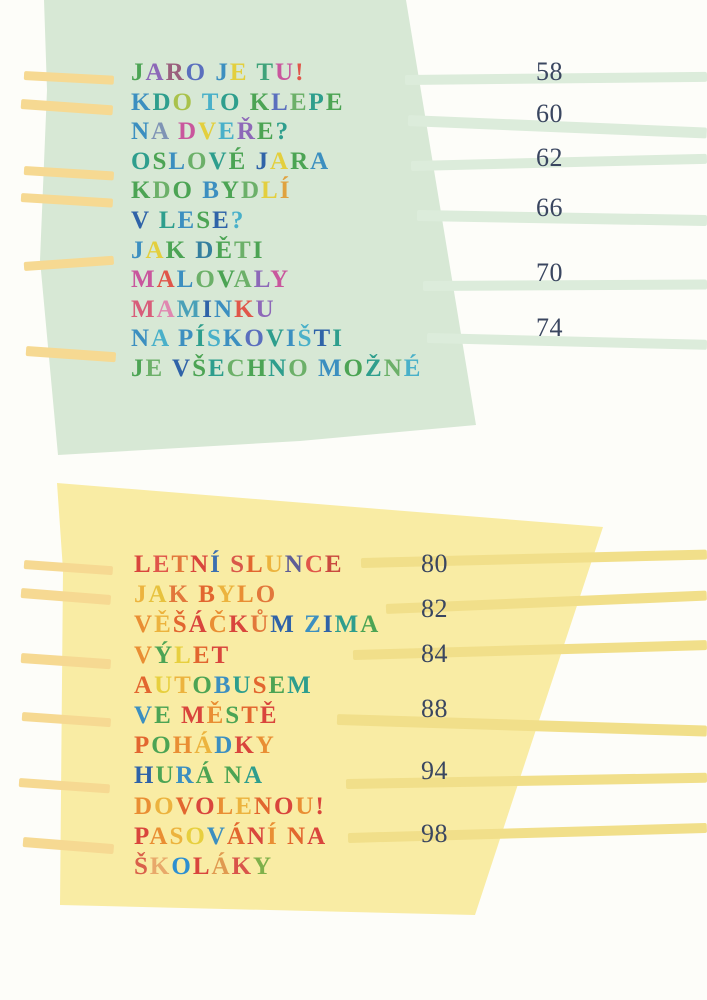  I want to click on page-number: 98, so click(434, 833).